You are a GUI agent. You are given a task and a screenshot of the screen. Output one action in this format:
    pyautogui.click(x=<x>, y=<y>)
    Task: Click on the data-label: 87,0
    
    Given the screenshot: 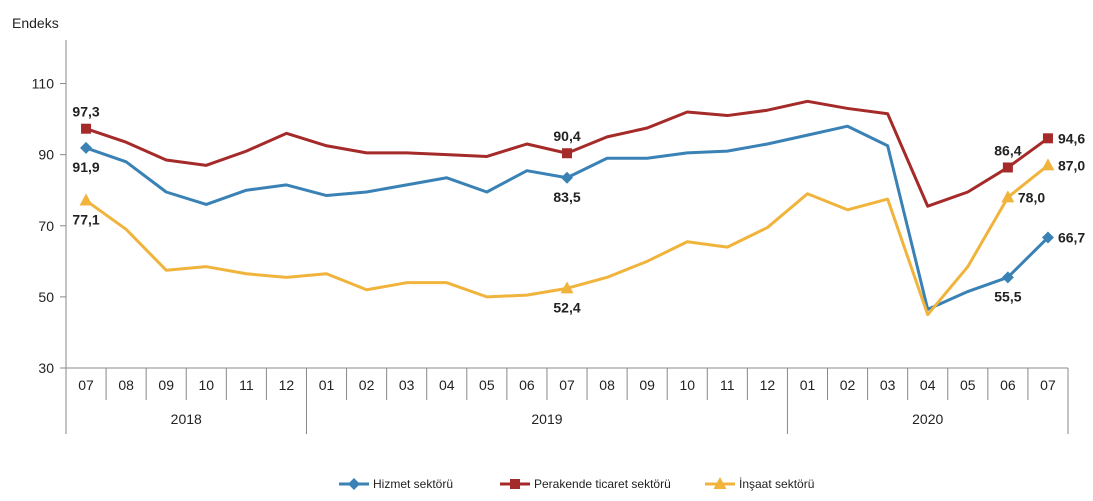 What is the action you would take?
    pyautogui.click(x=1071, y=165)
    